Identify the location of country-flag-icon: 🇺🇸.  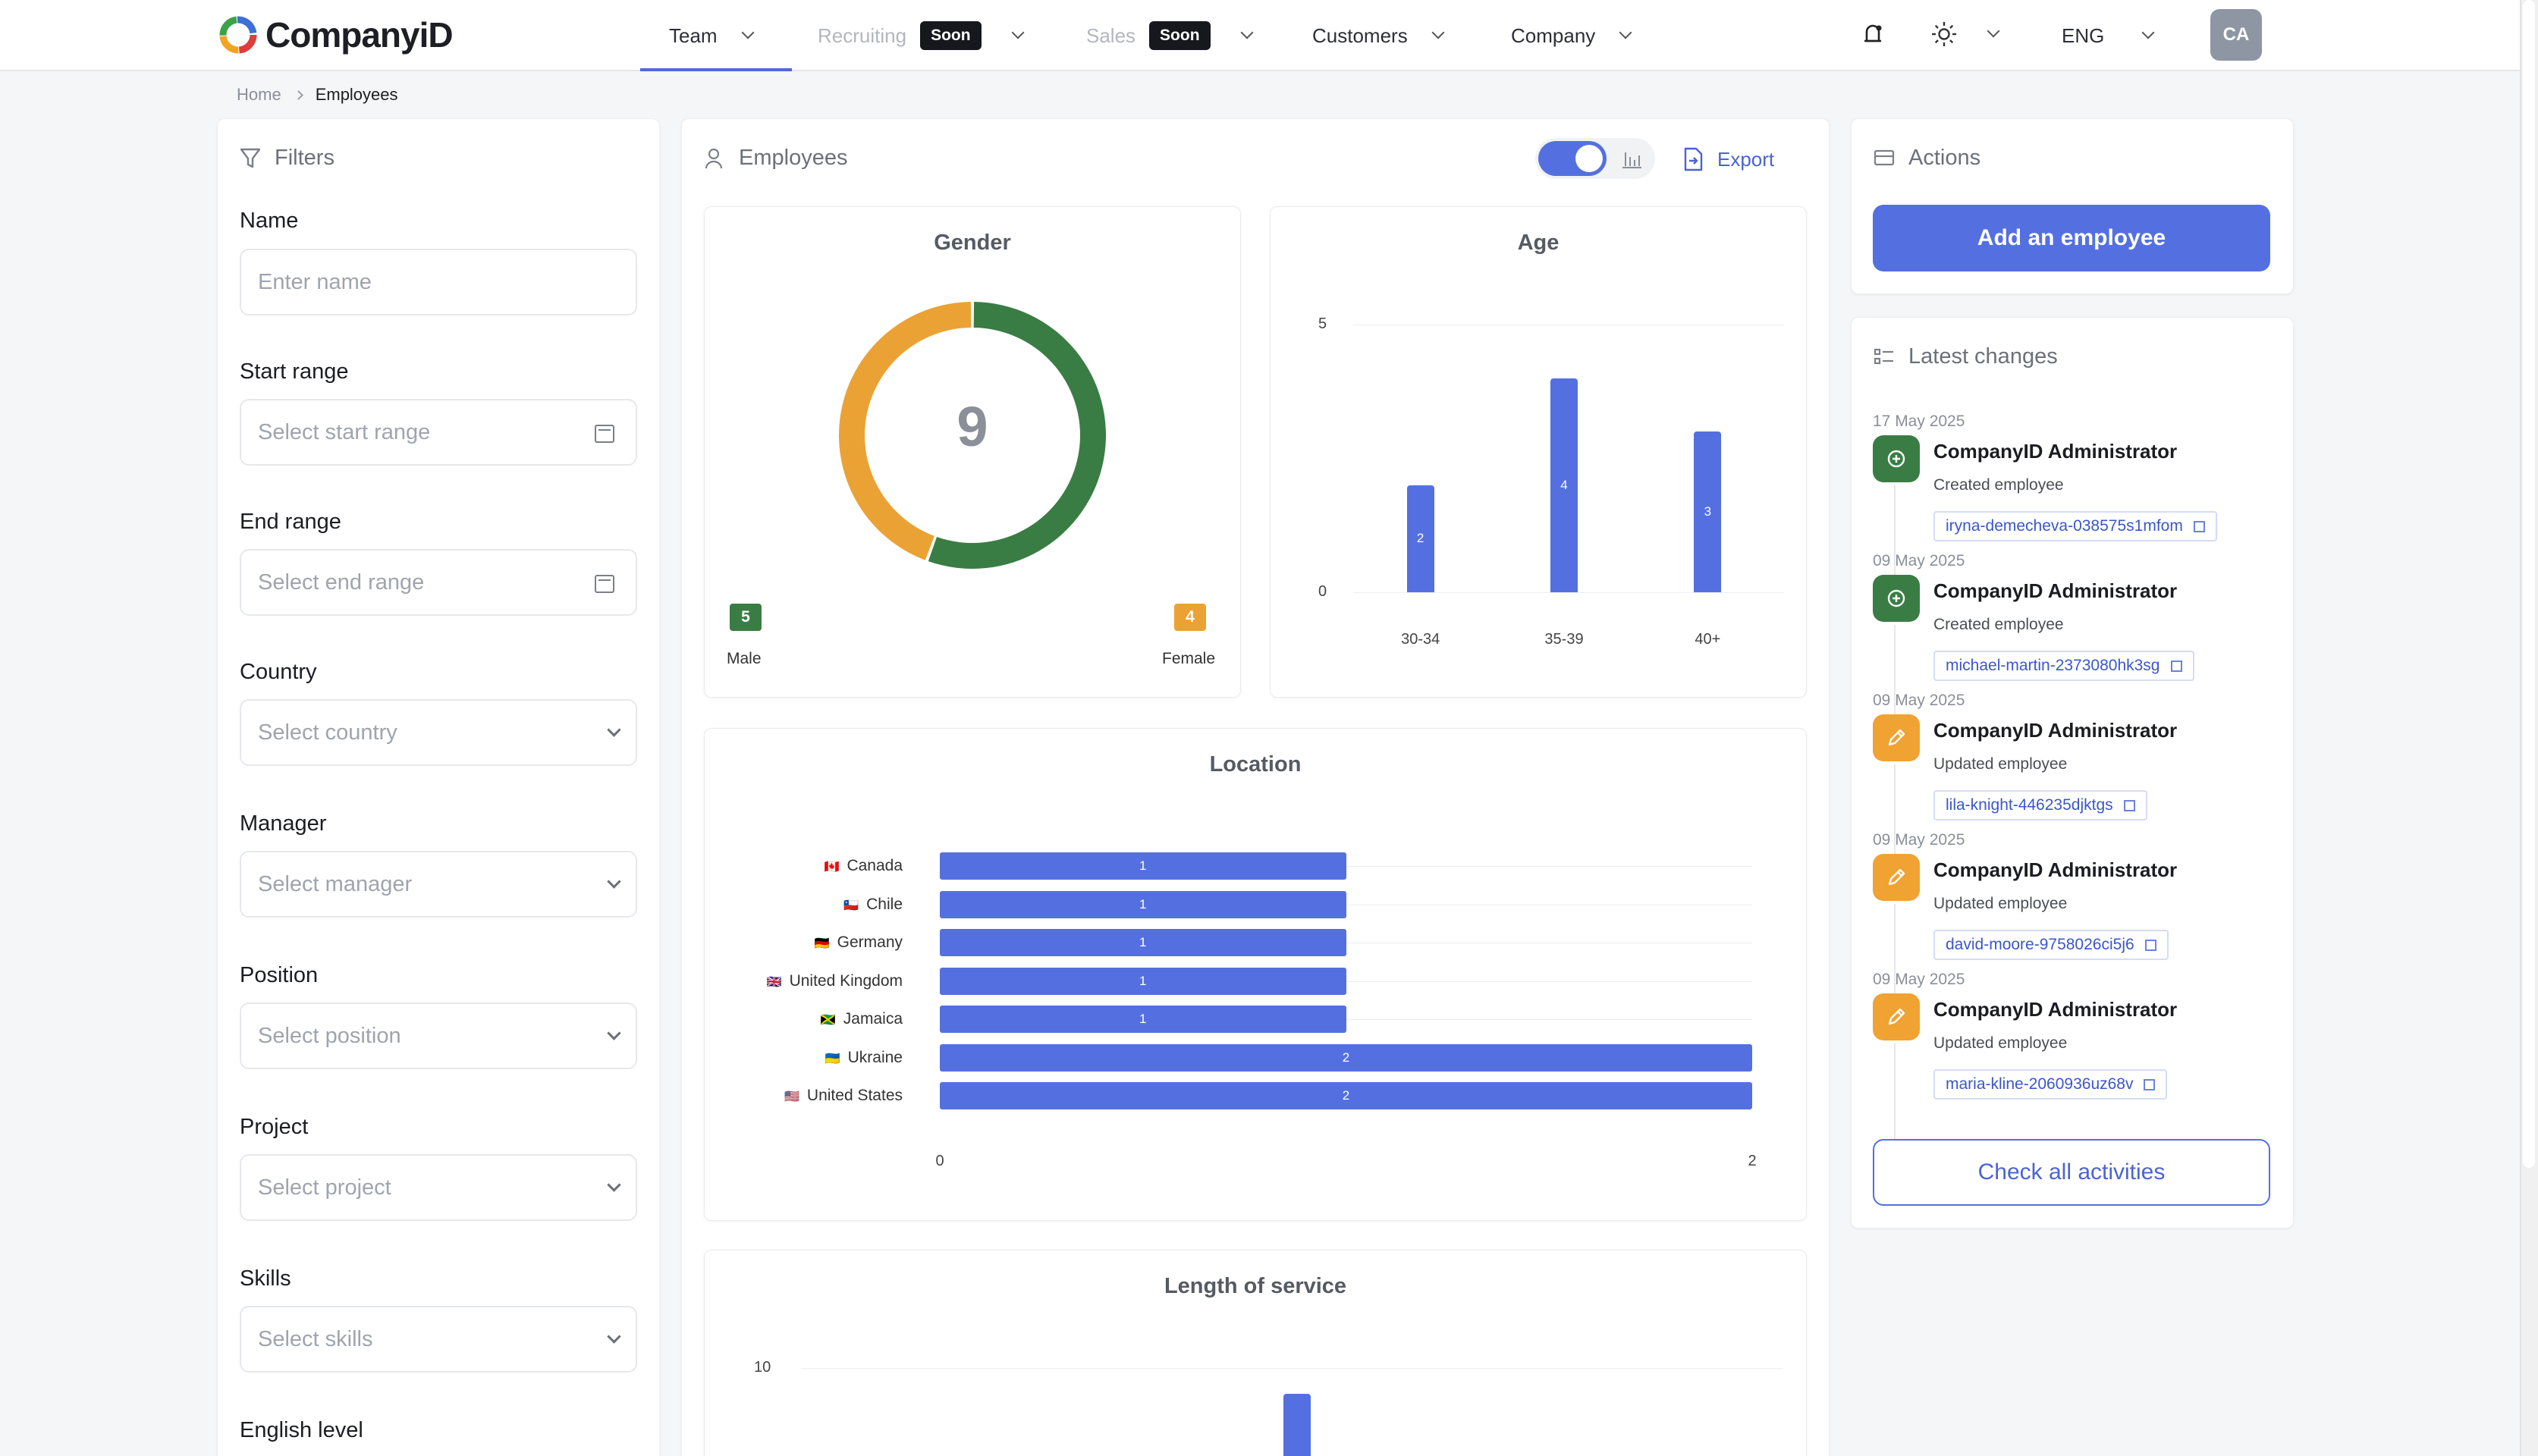
(792, 1096).